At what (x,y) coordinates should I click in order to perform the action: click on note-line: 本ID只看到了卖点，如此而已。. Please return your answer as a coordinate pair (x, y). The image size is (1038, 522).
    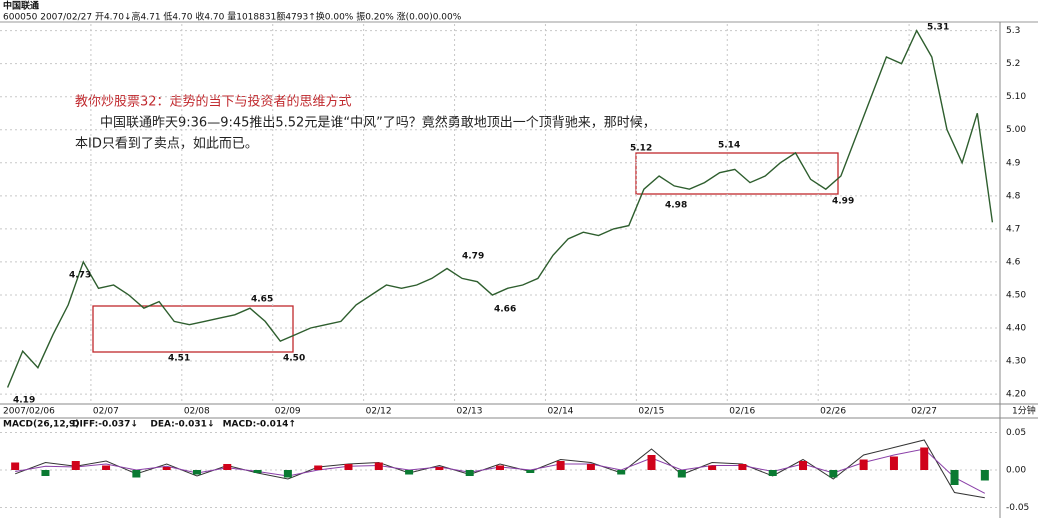
    Looking at the image, I should click on (166, 144).